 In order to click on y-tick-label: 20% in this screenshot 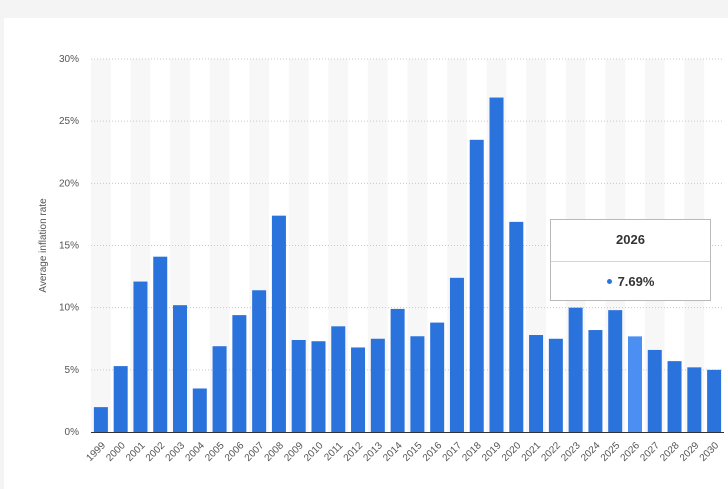, I will do `click(69, 183)`.